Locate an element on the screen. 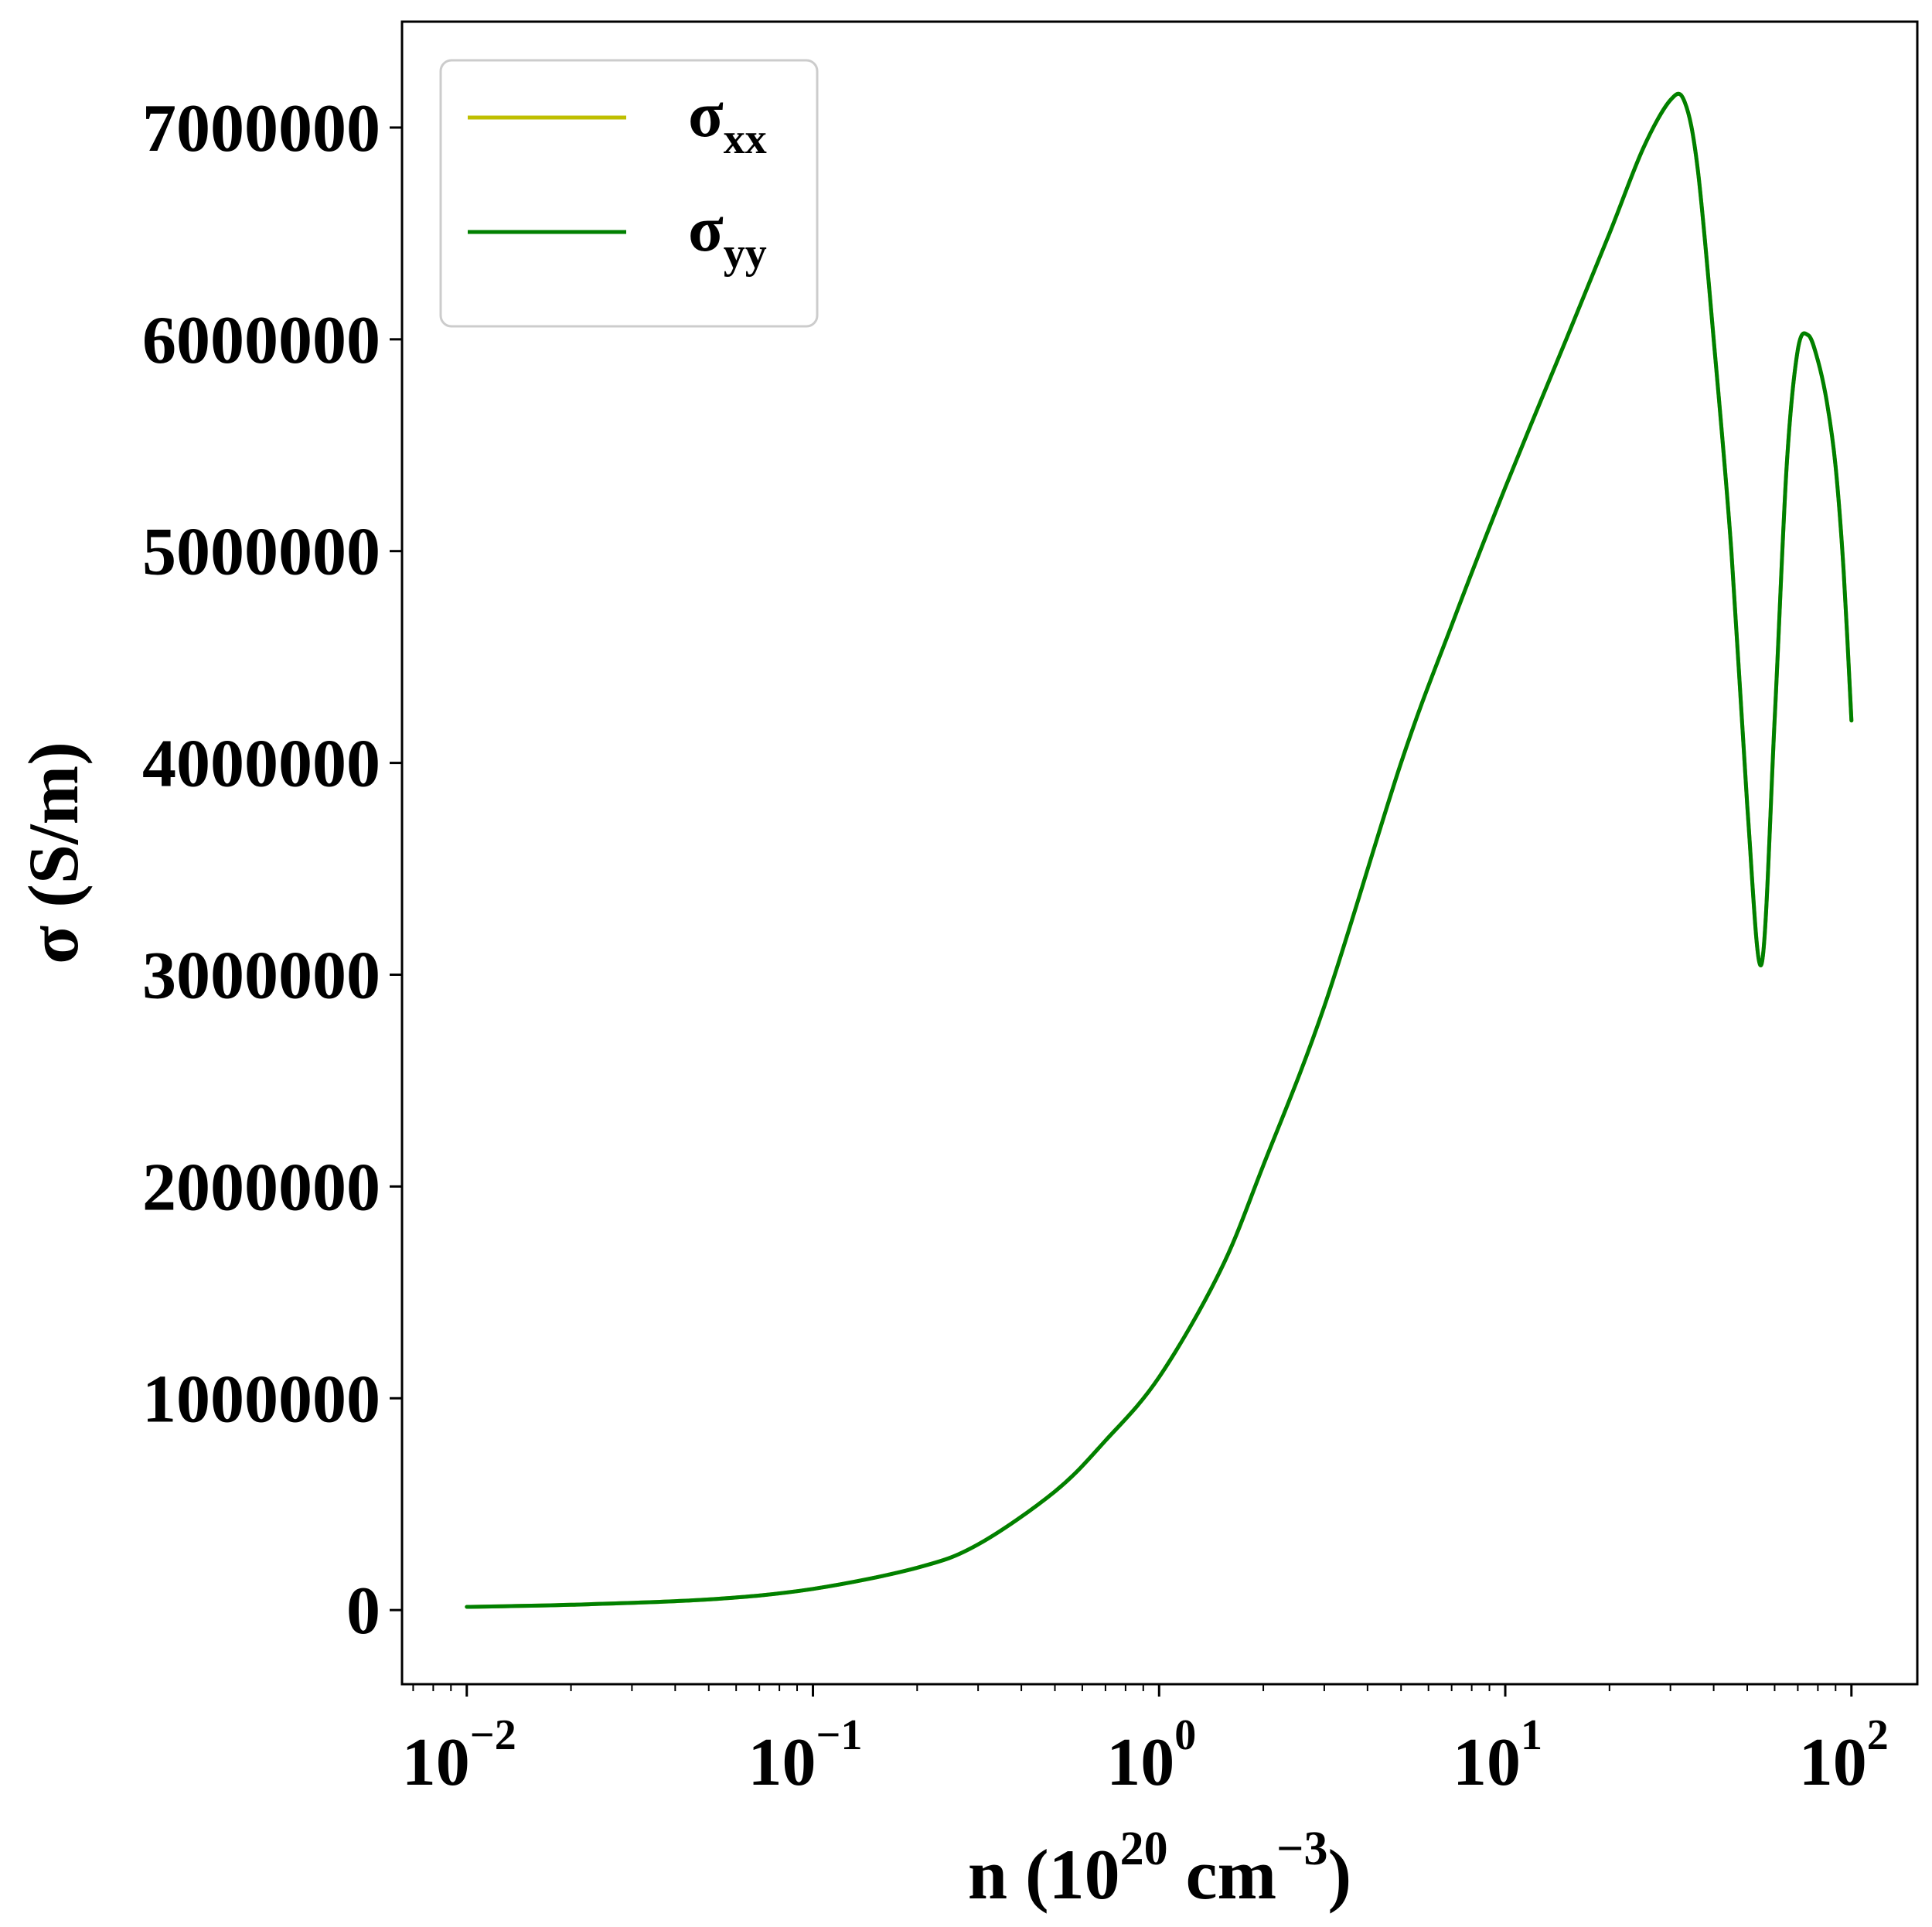 The height and width of the screenshot is (1927, 1932). legend-box is located at coordinates (629, 193).